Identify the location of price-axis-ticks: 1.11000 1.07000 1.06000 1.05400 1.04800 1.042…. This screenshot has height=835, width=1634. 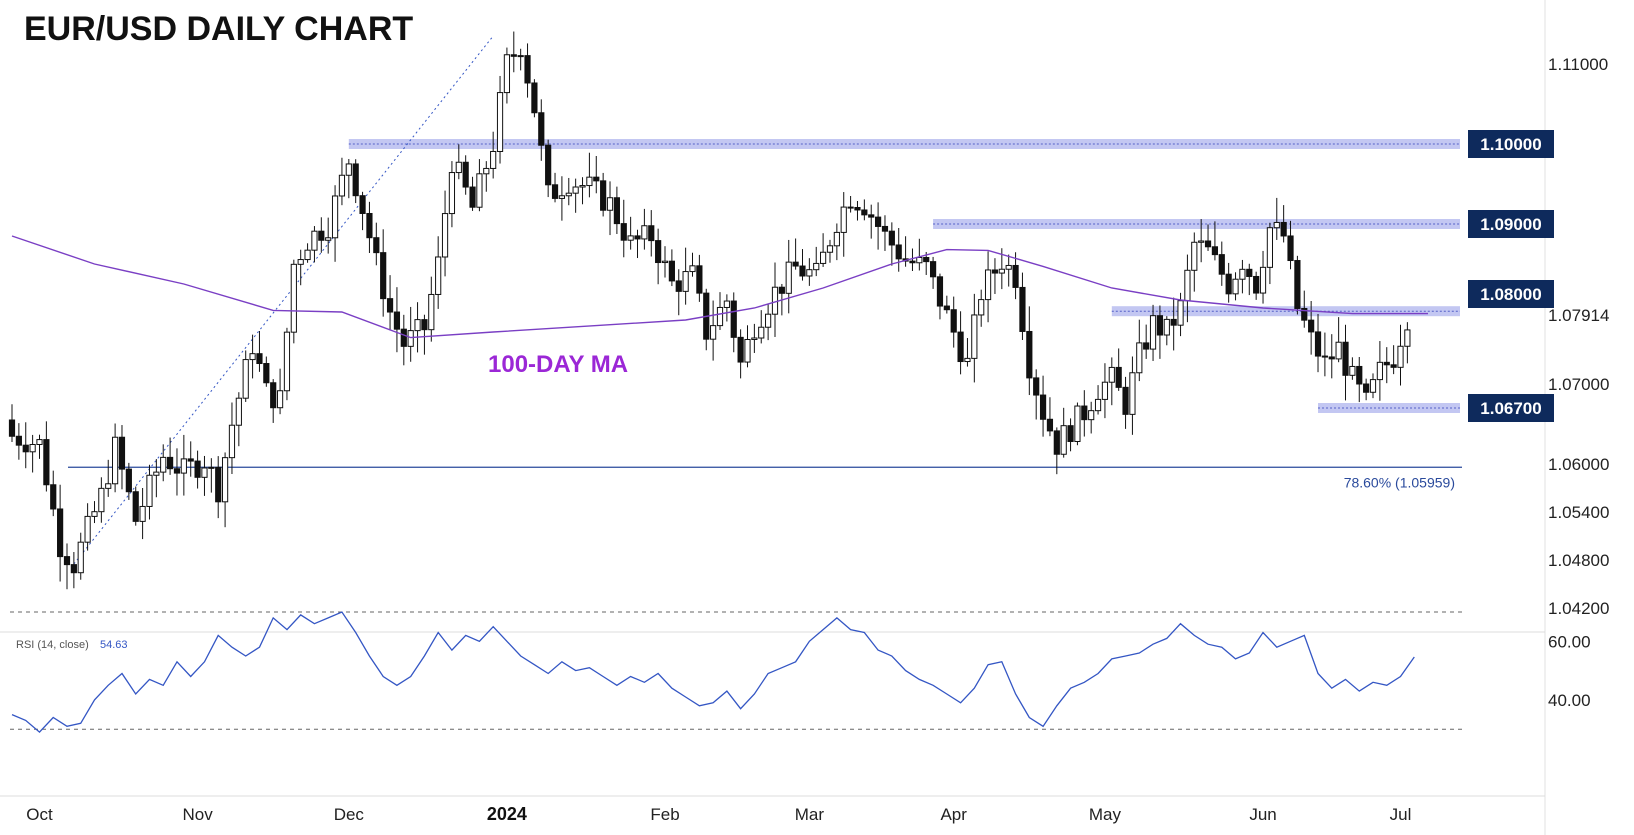
(1578, 336).